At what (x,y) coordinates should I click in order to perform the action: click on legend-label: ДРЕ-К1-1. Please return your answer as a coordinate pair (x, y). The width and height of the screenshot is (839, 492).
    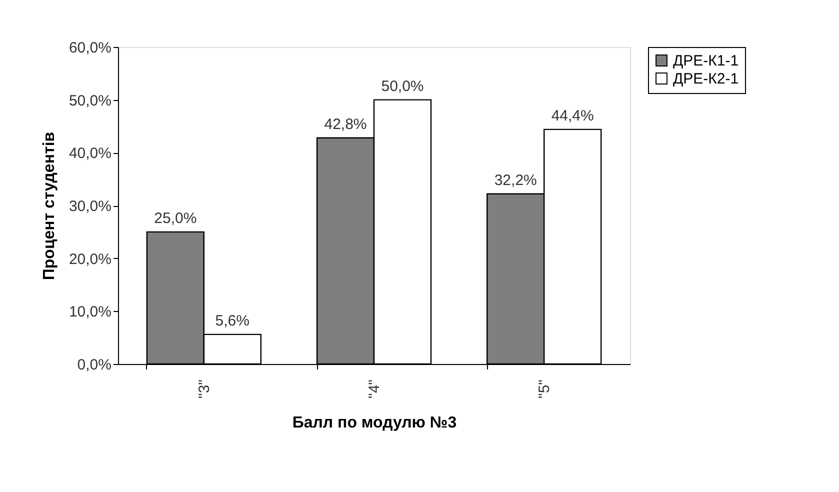
    Looking at the image, I should click on (706, 61).